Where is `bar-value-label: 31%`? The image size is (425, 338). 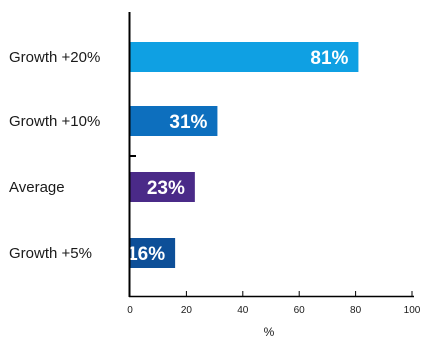
bar-value-label: 31% is located at coordinates (188, 122).